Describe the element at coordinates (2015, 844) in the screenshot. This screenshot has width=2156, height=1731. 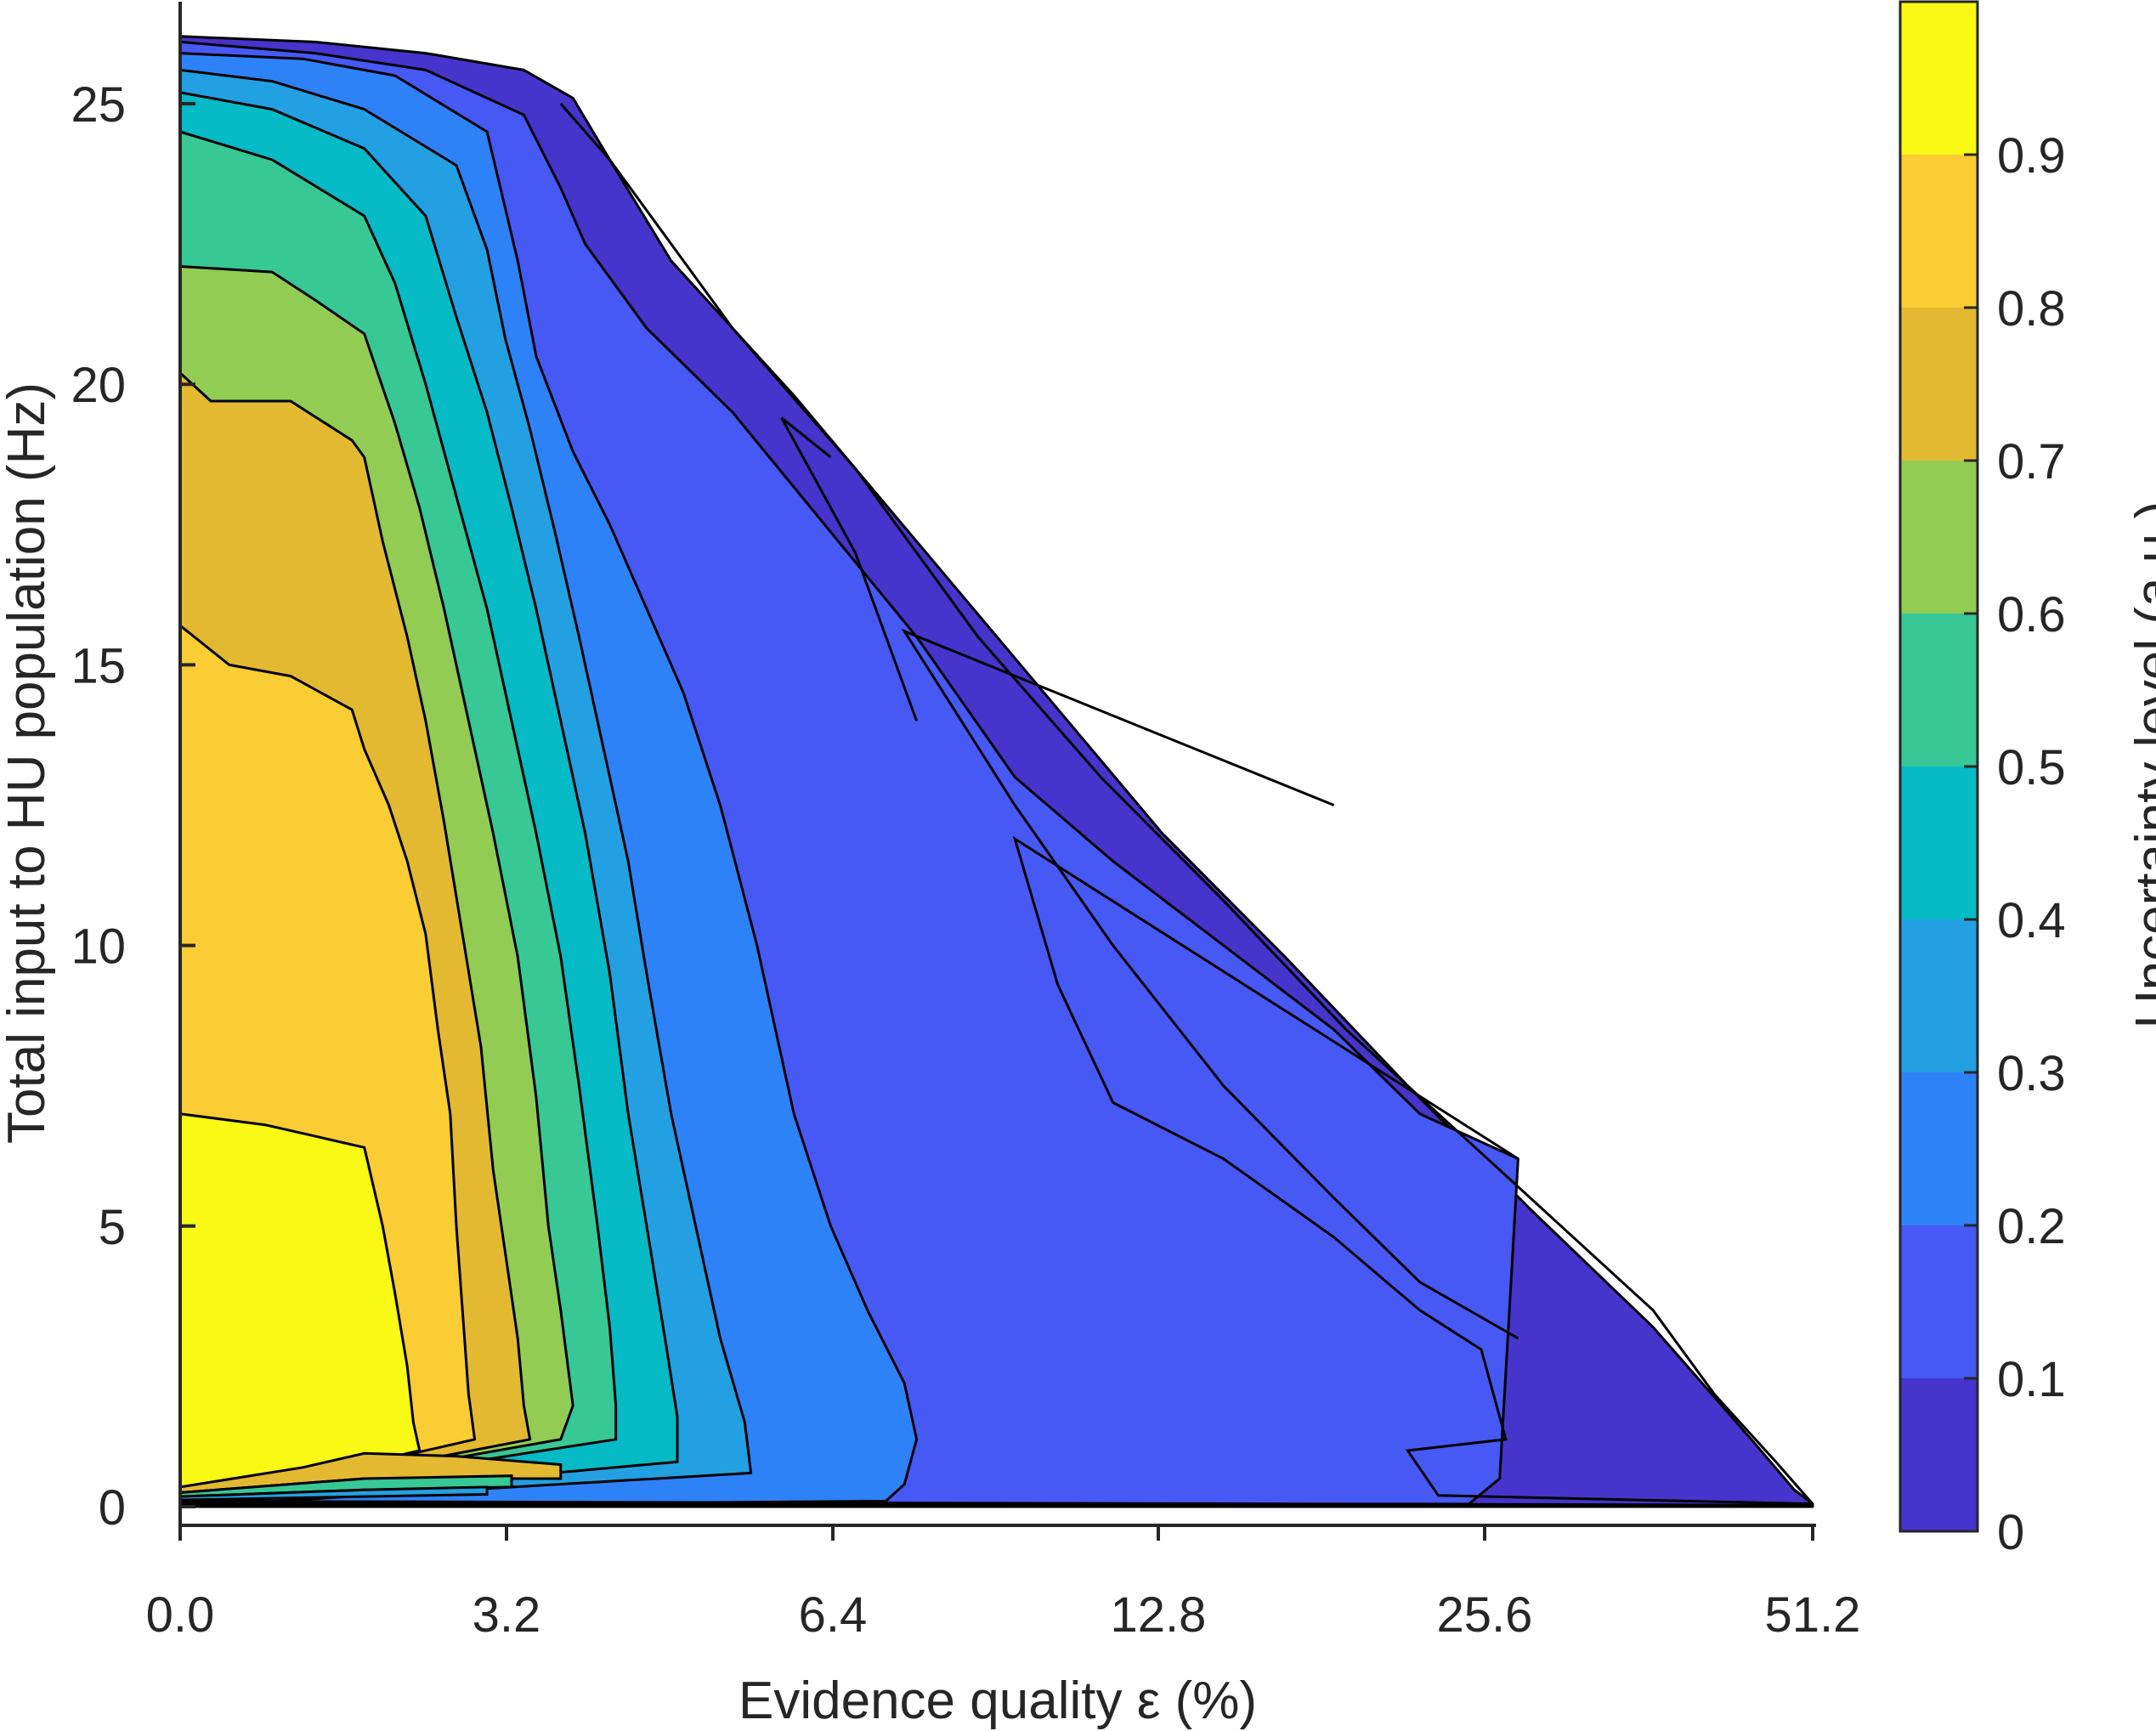
I see `colorbar-ticks: 0 0.1 0.2 0.3 0.4 0.5 0.6 0.7 0.8 0.9` at that location.